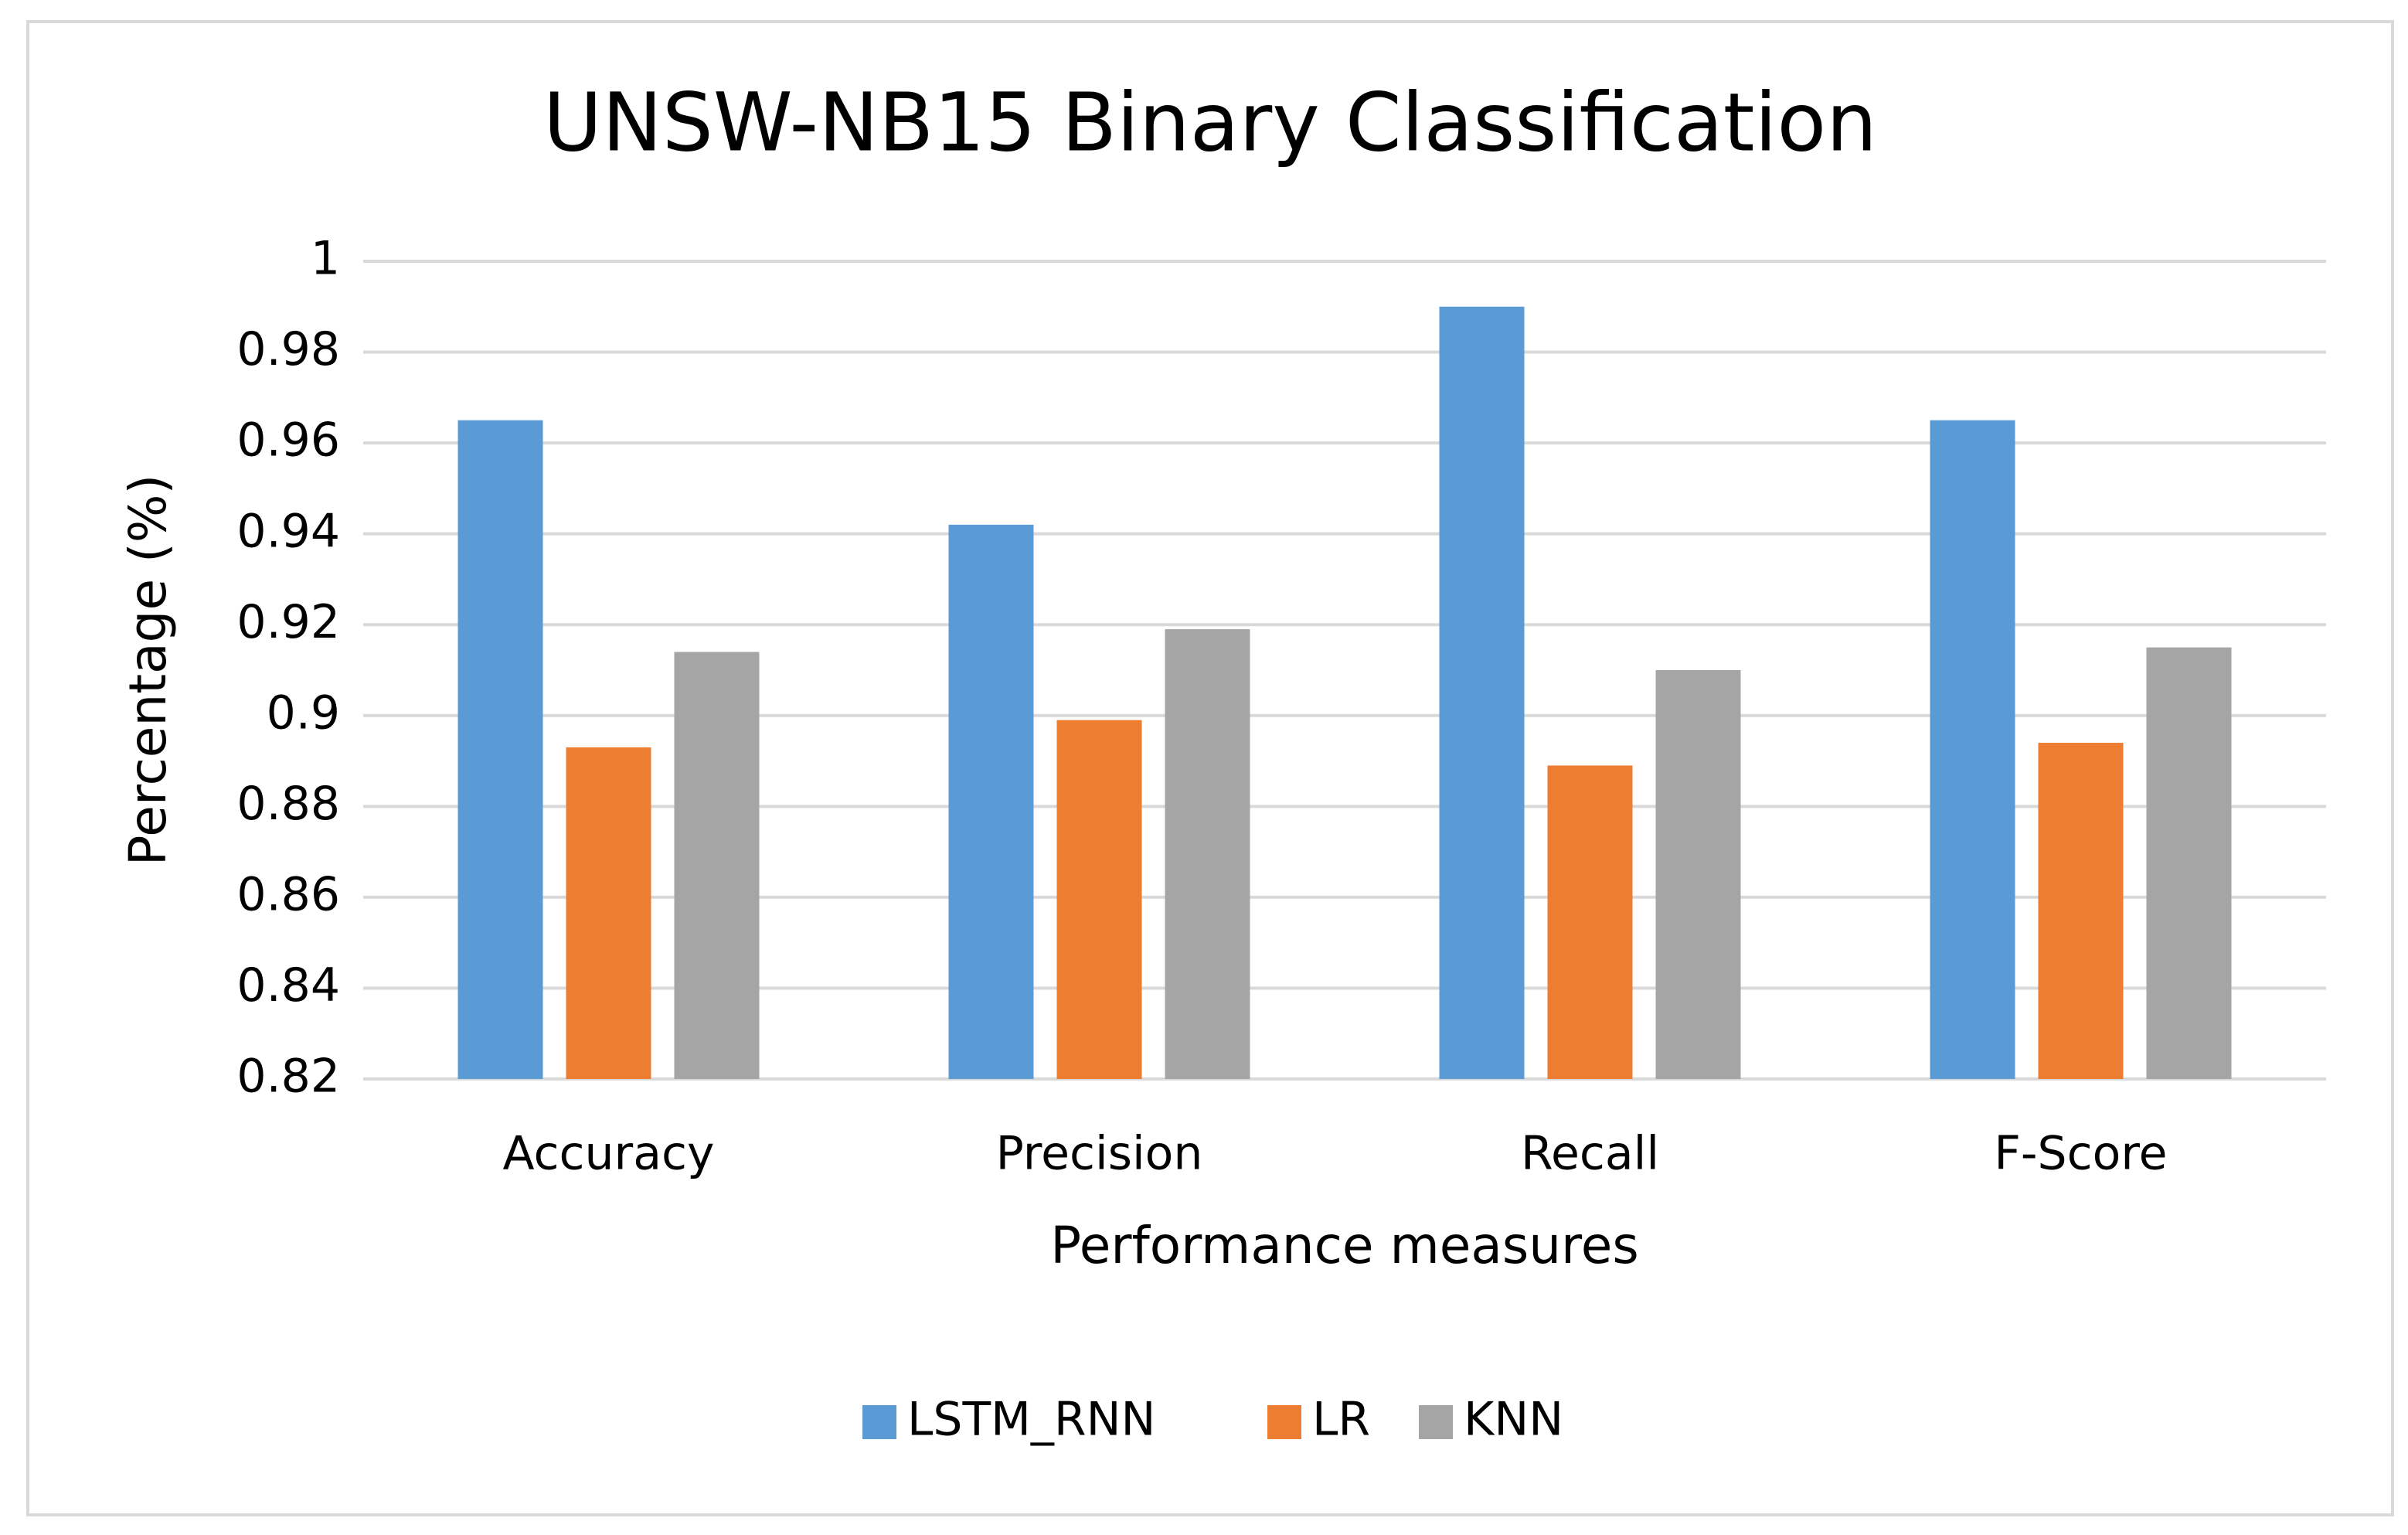  Describe the element at coordinates (1344, 1245) in the screenshot. I see `x-axis-title: Performance measures` at that location.